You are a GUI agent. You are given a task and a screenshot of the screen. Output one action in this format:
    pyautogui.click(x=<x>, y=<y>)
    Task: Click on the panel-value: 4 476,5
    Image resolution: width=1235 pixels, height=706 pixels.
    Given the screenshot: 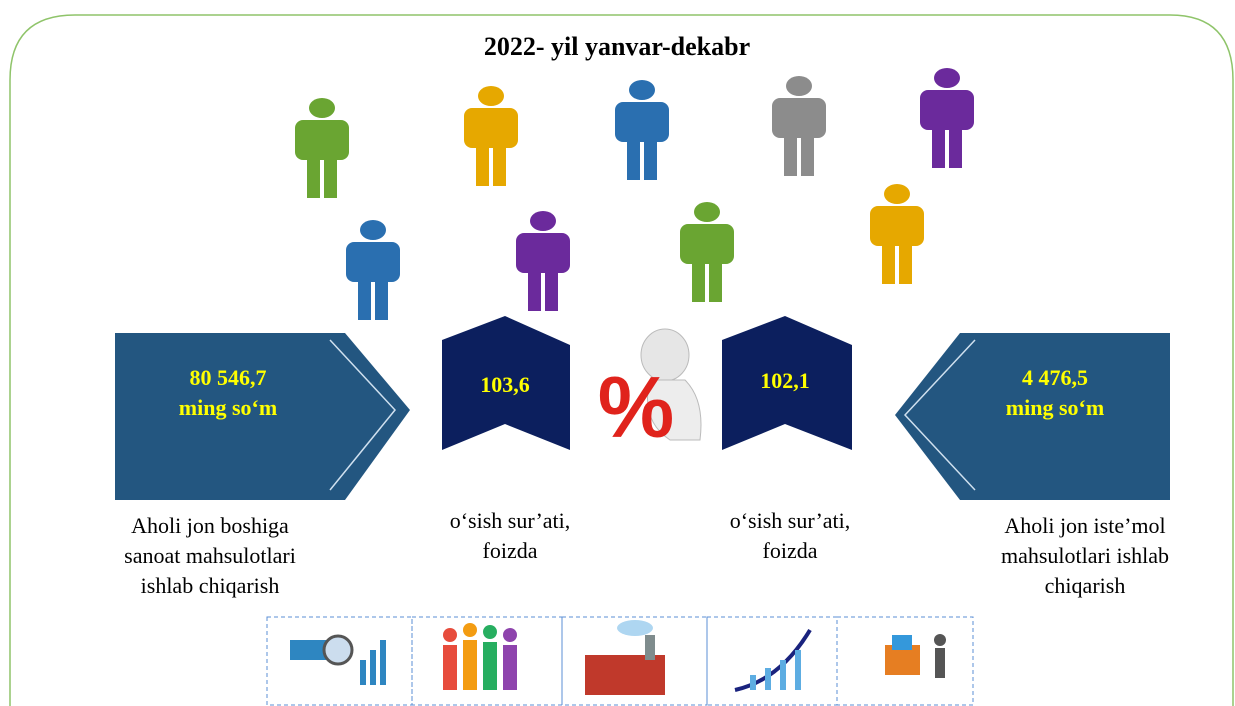 What is the action you would take?
    pyautogui.click(x=1055, y=377)
    